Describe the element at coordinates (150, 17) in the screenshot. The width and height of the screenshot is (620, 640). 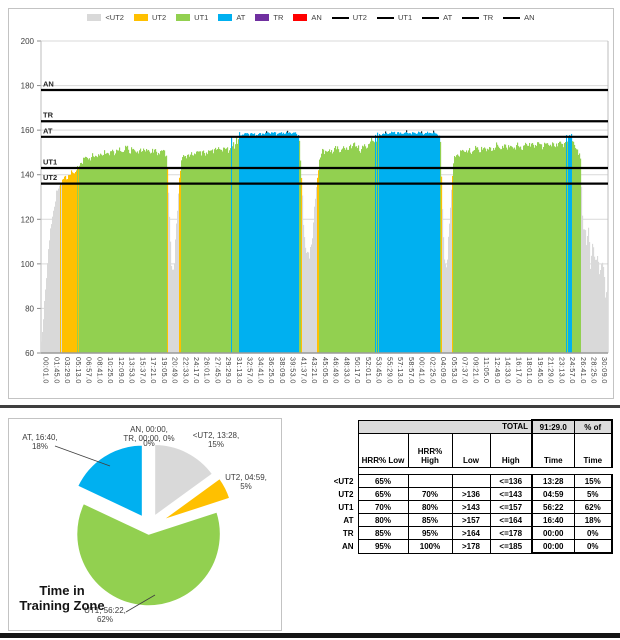
I see `legend-item-ut2: UT2` at that location.